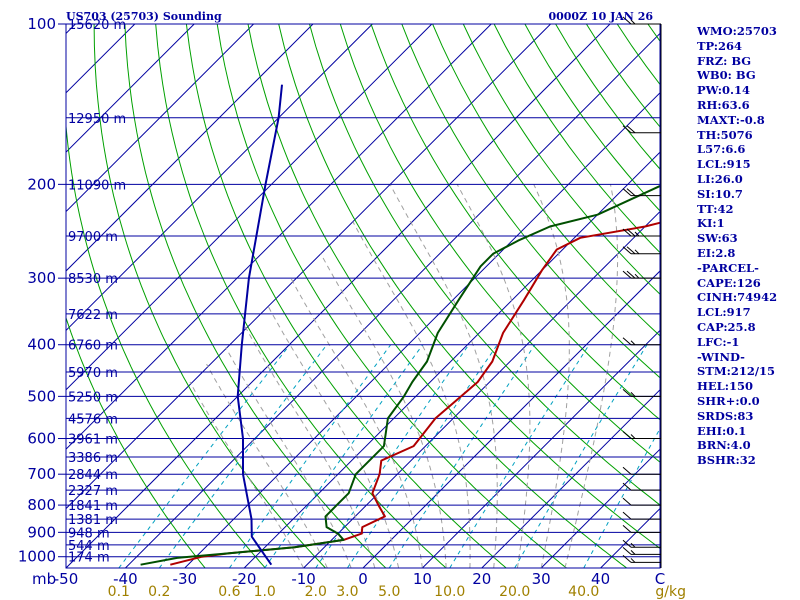 The width and height of the screenshot is (800, 600). I want to click on height-label: 1381 m, so click(93, 520).